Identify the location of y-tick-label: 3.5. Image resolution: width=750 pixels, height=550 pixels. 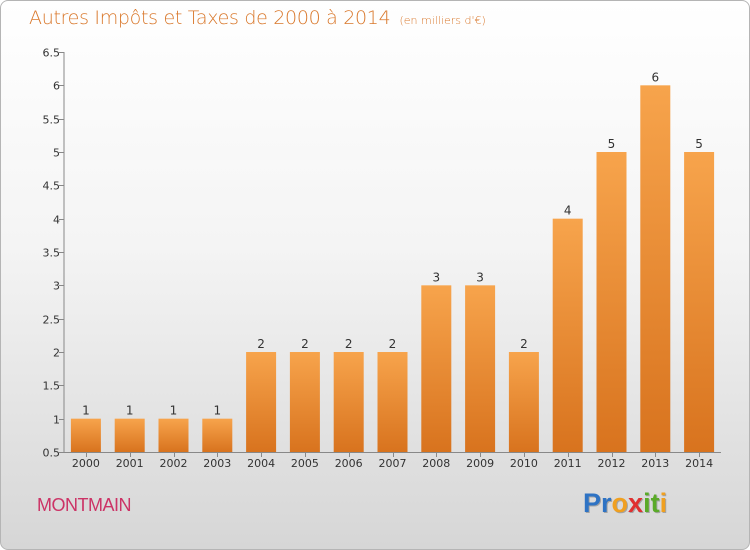
(52, 253).